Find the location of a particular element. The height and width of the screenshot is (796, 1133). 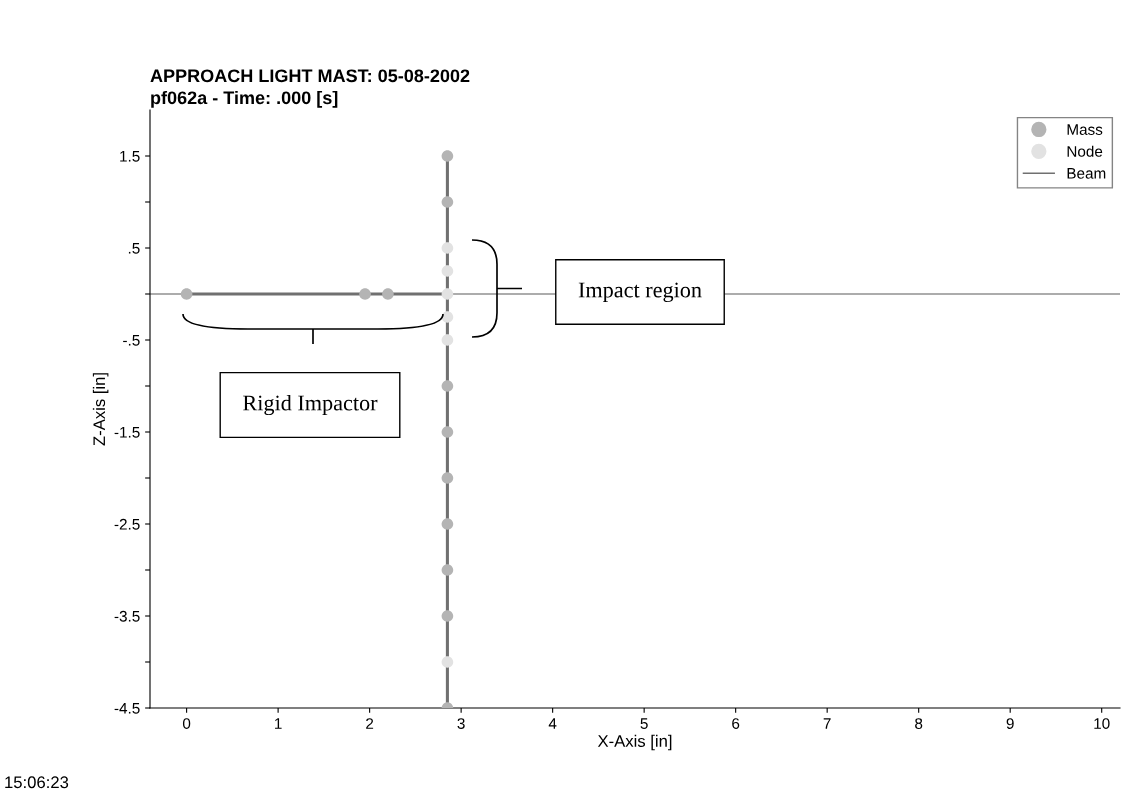

y-tick-label: -.5 is located at coordinates (131, 340).